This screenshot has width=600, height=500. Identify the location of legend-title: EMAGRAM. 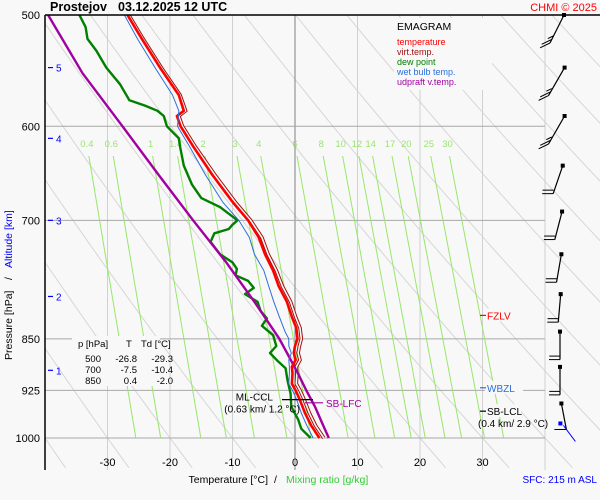
(424, 27).